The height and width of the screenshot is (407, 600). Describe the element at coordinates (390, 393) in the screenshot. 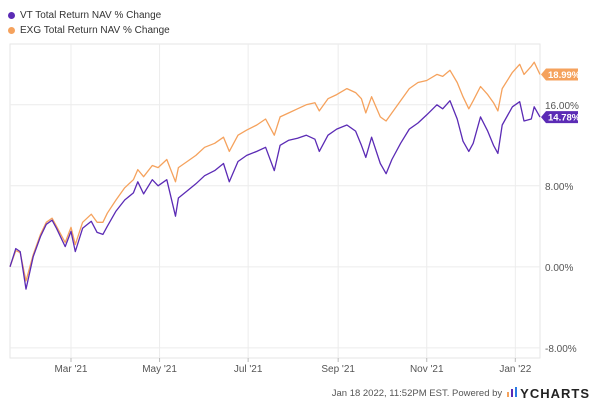

I see `timestamp: Jan 18 2022, 11:52PM EST.` at that location.